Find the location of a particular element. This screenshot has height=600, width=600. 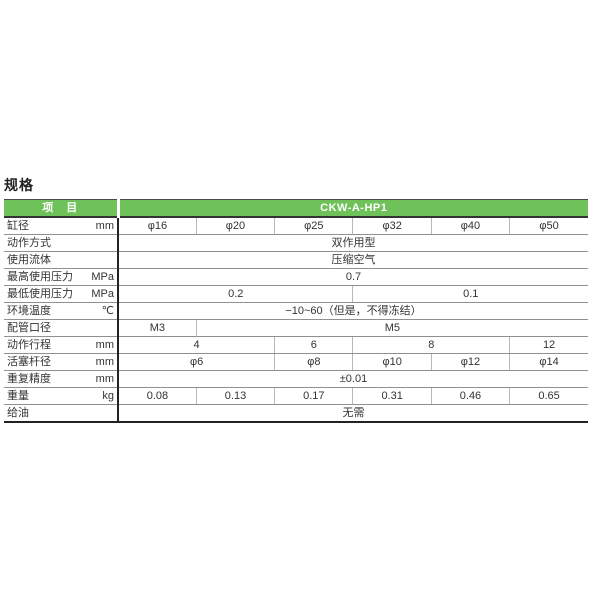

table-cell: φ40 is located at coordinates (470, 226).